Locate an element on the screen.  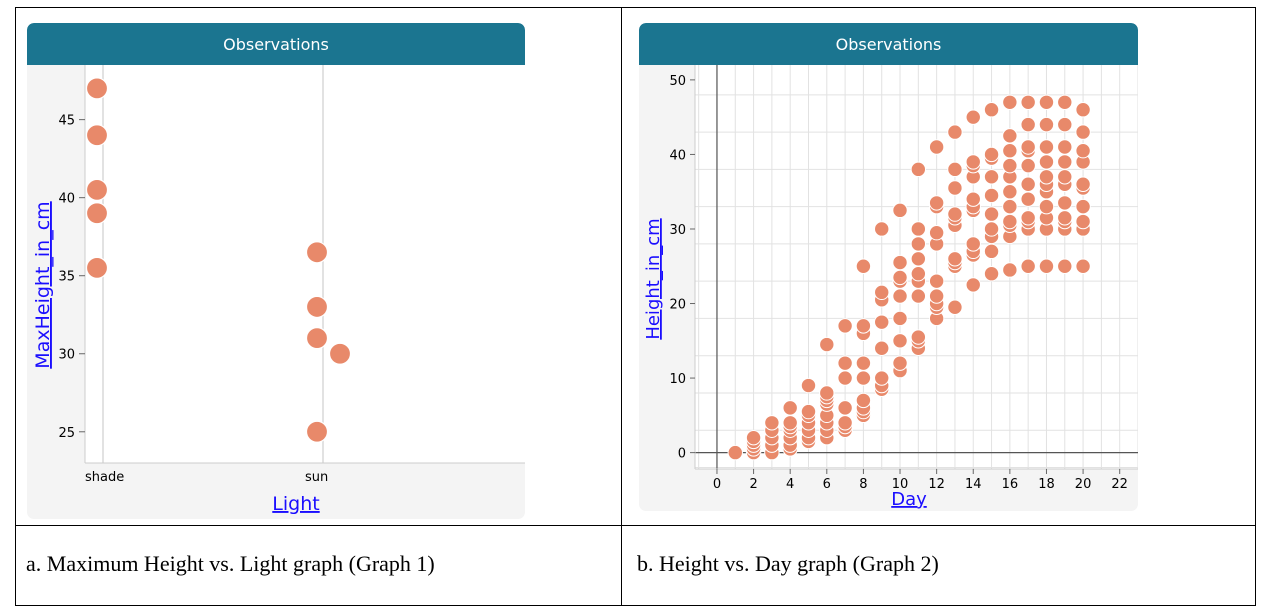
y-axis-label: Height_in_cm is located at coordinates (653, 278).